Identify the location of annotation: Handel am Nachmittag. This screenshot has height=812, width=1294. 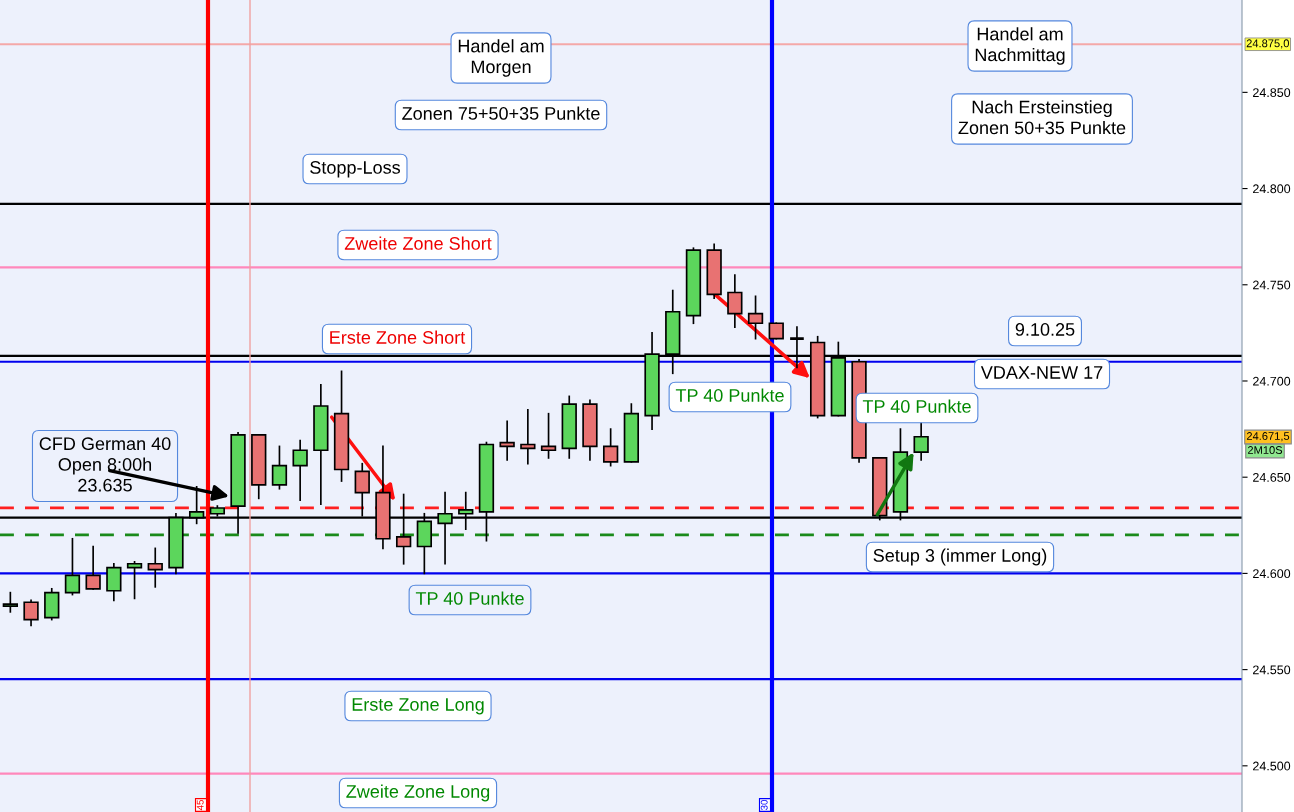
(1020, 46).